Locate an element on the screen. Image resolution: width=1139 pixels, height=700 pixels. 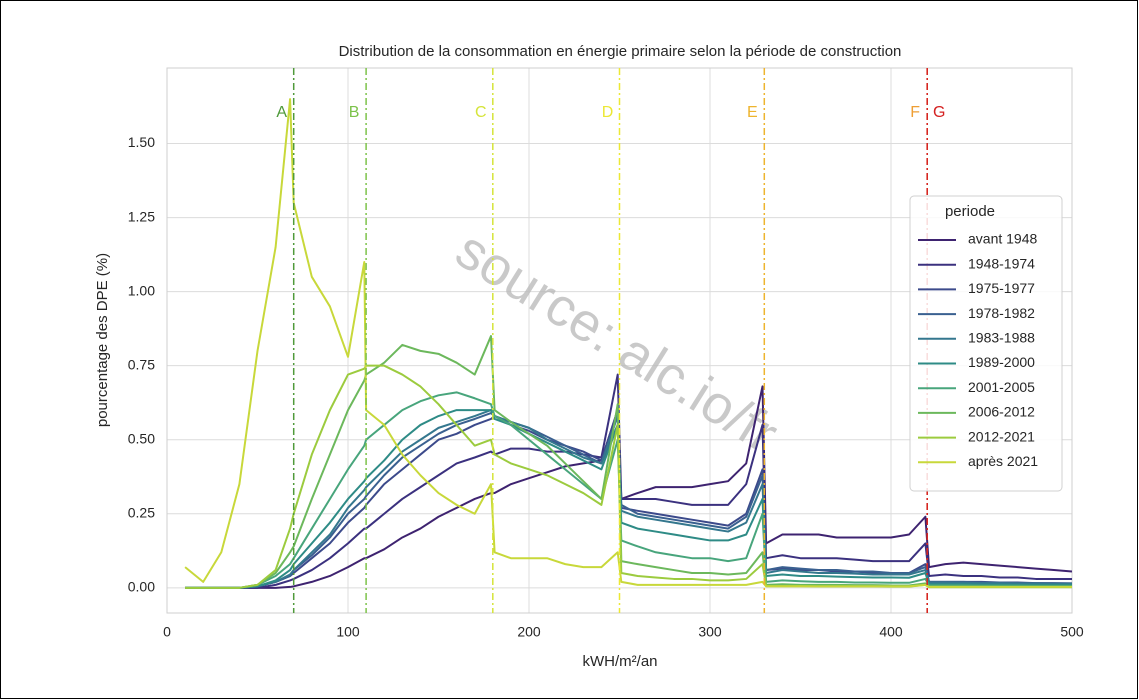
threshold-label: C is located at coordinates (481, 112).